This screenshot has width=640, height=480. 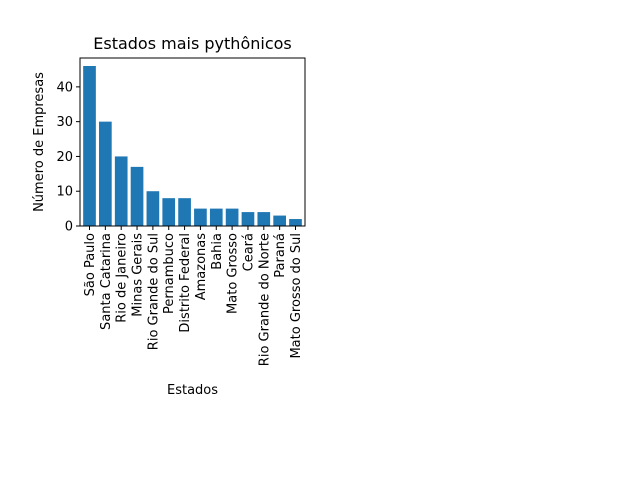 What do you see at coordinates (185, 283) in the screenshot?
I see `x-tick-label: Distrito Federal` at bounding box center [185, 283].